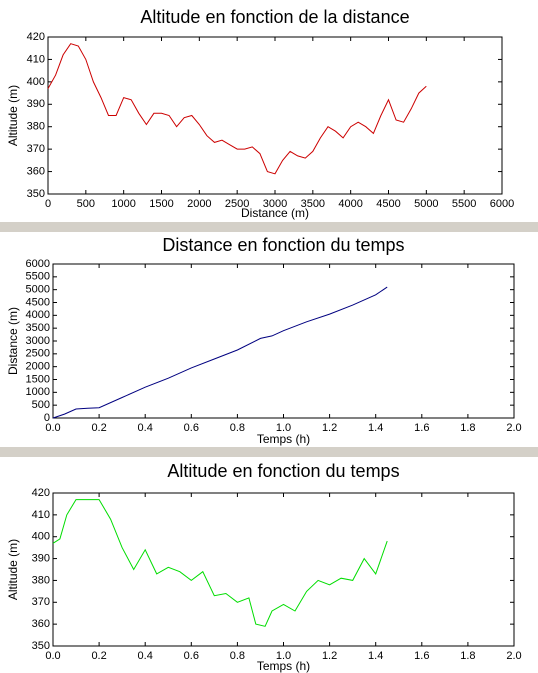 Image resolution: width=538 pixels, height=673 pixels. Describe the element at coordinates (48, 204) in the screenshot. I see `x-tick-label: 0` at that location.